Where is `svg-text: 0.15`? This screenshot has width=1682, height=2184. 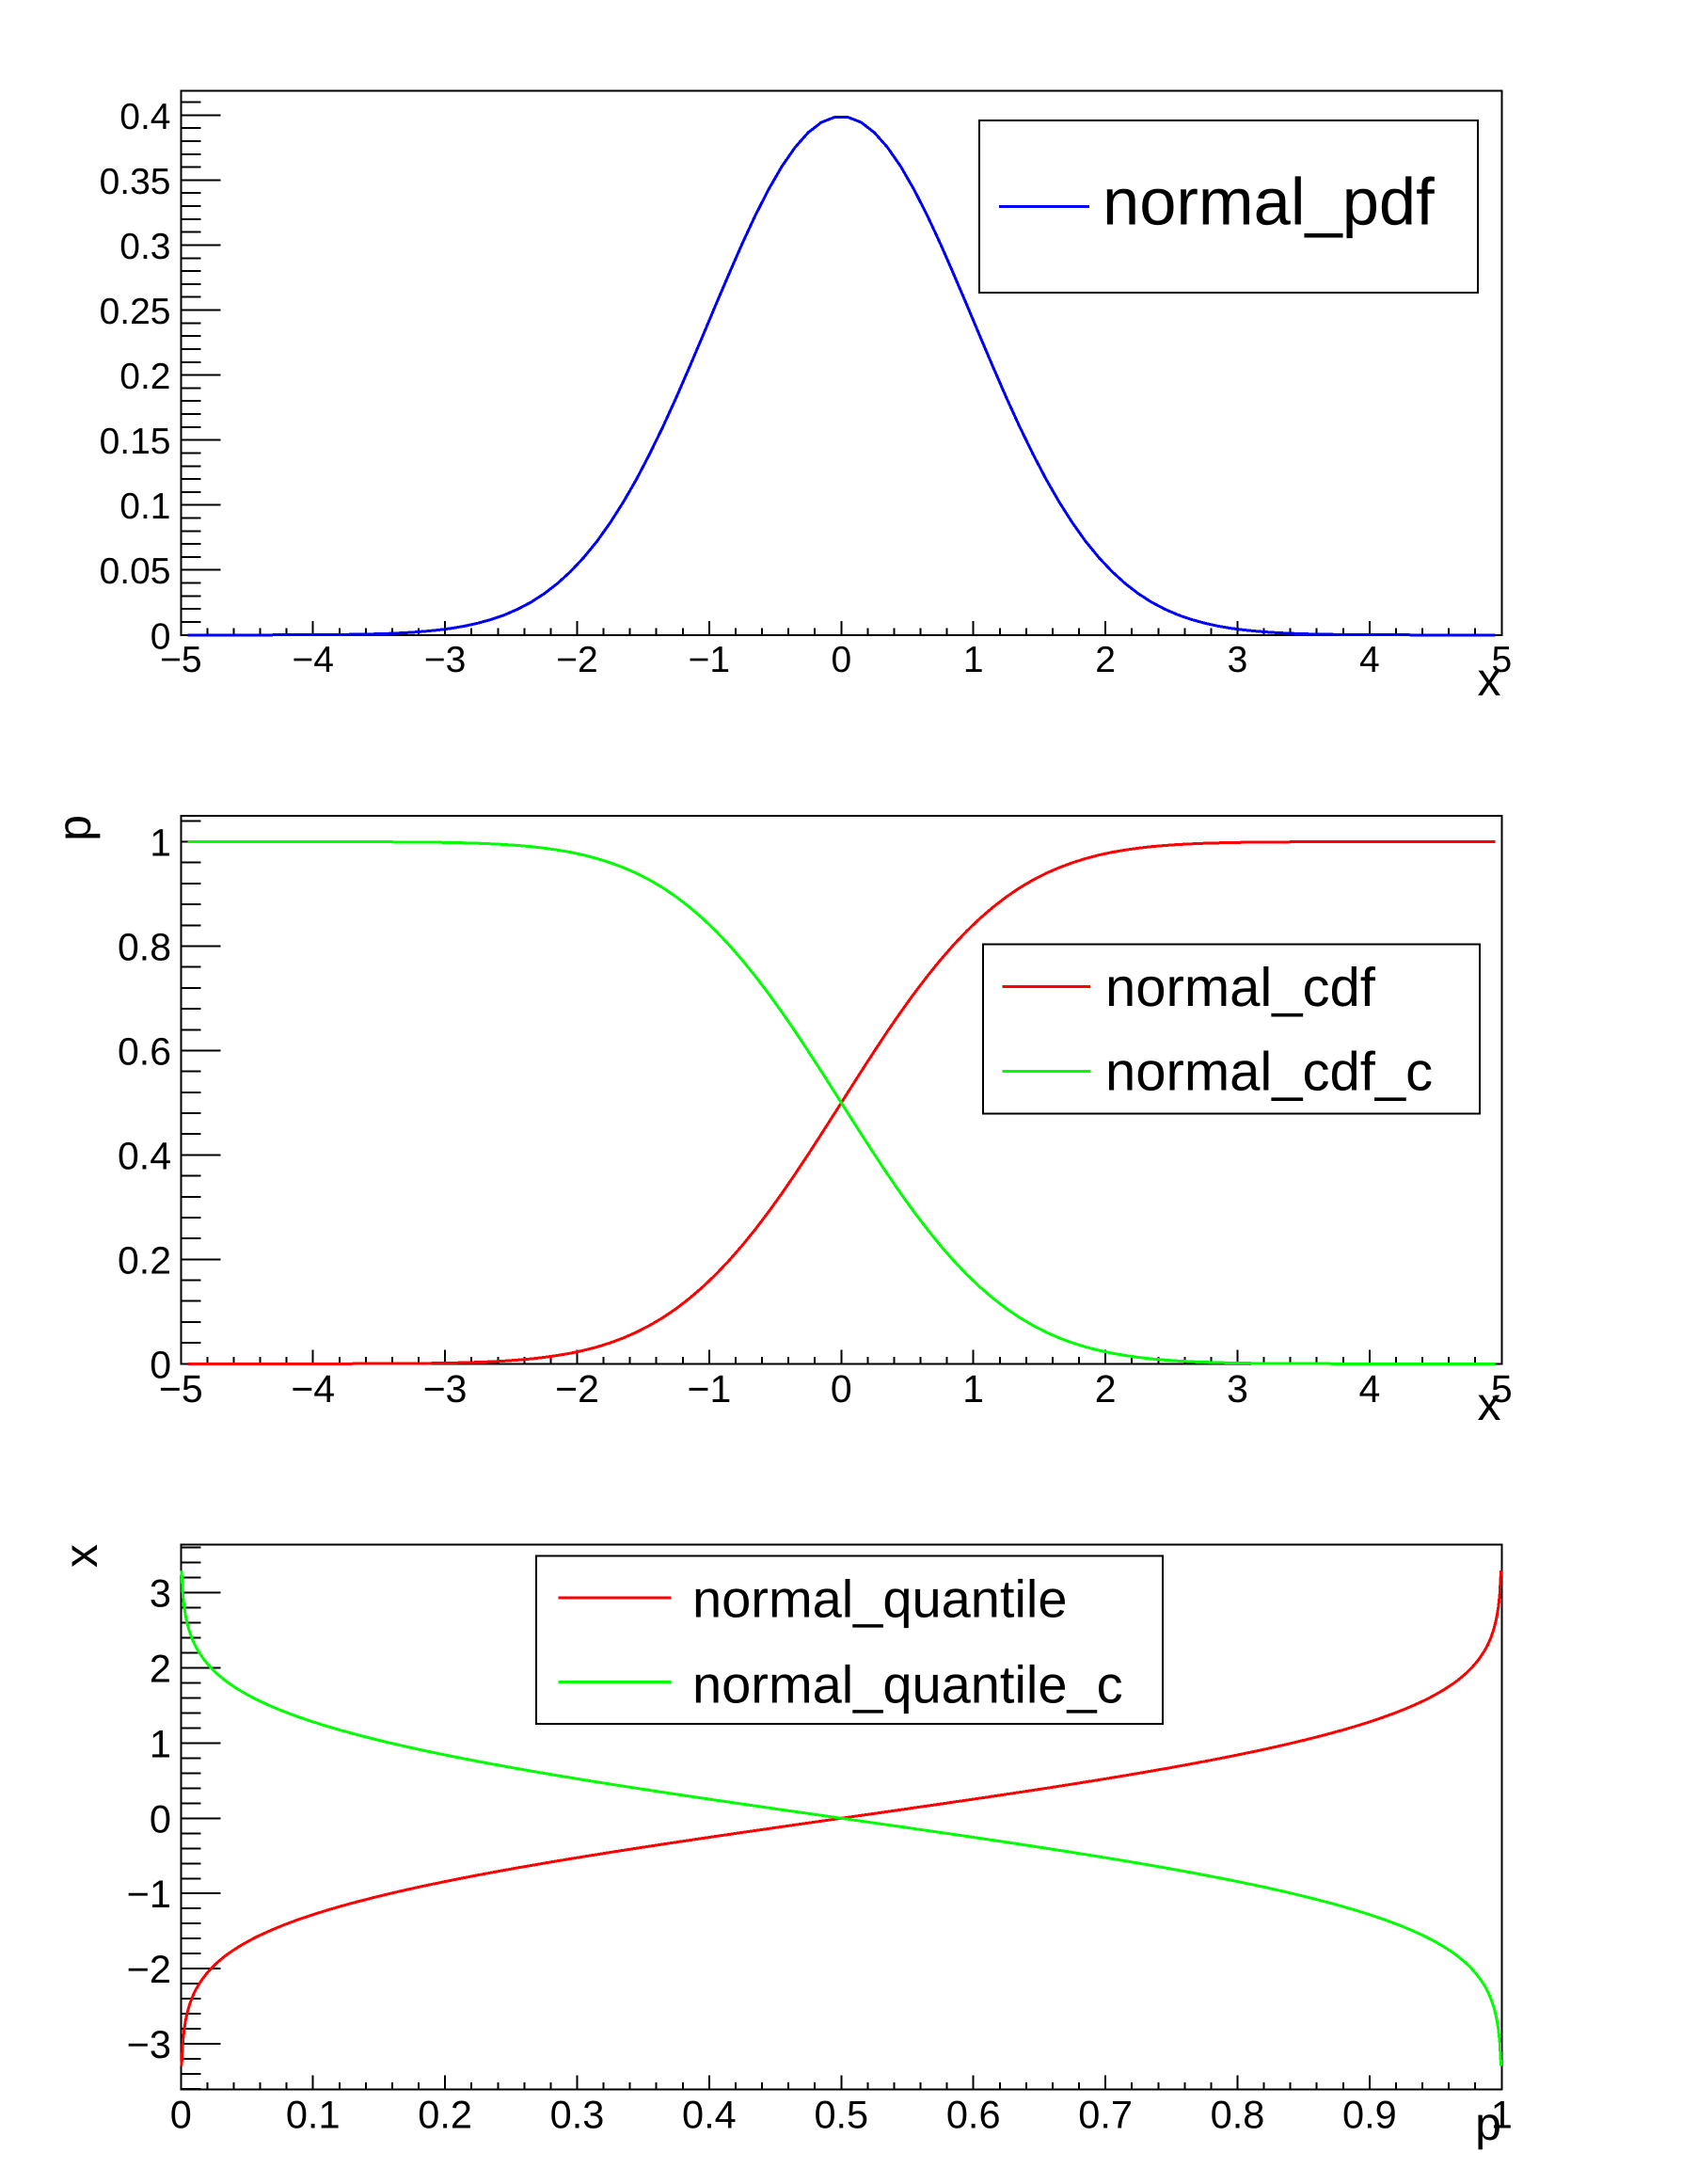
svg-text: 0.15 is located at coordinates (135, 442).